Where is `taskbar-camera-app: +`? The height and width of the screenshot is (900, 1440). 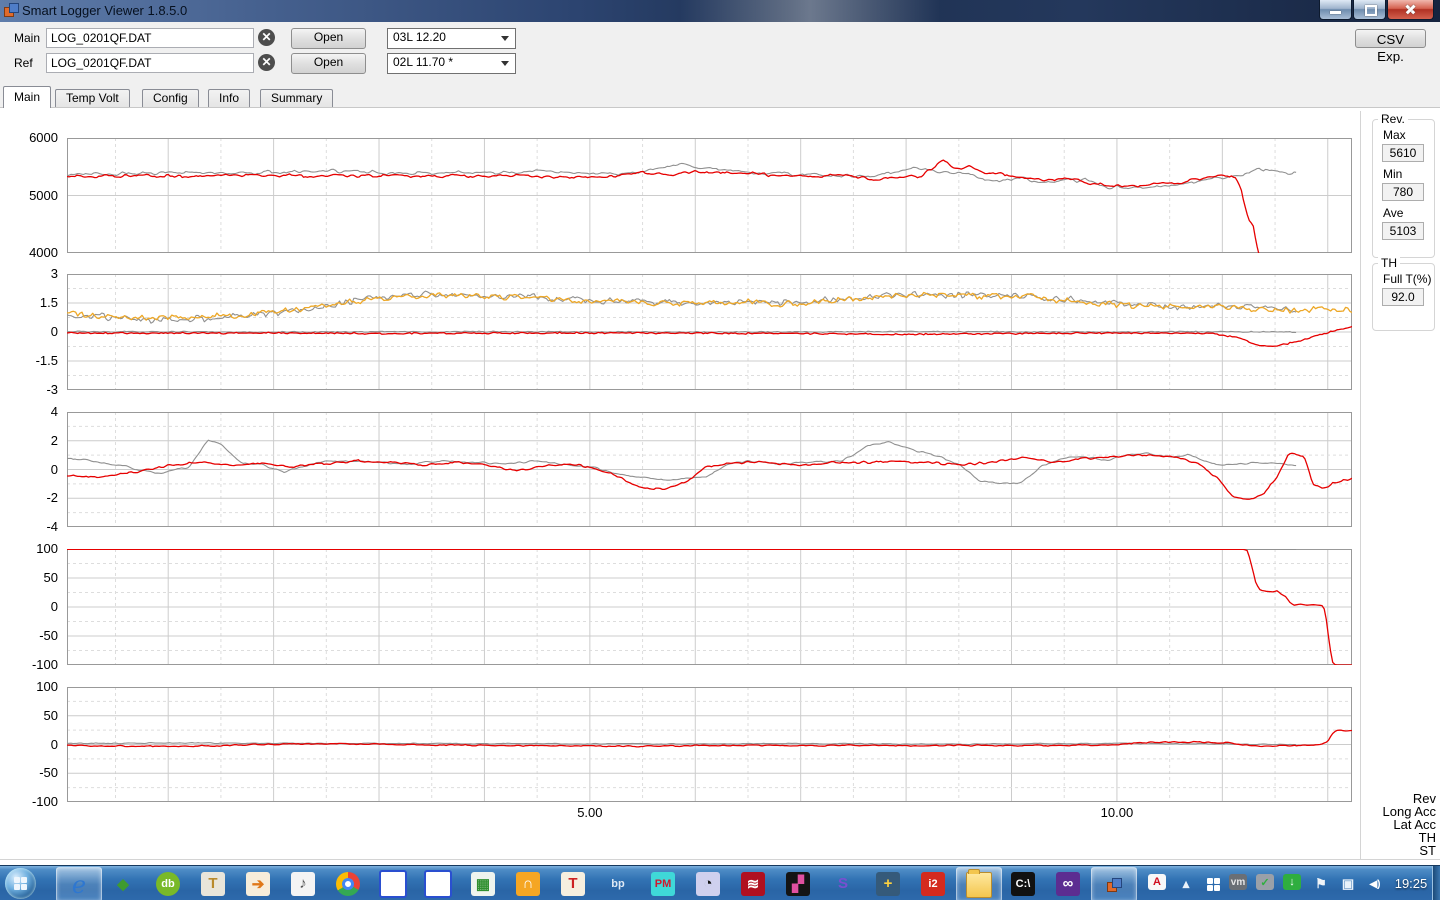 taskbar-camera-app: + is located at coordinates (888, 883).